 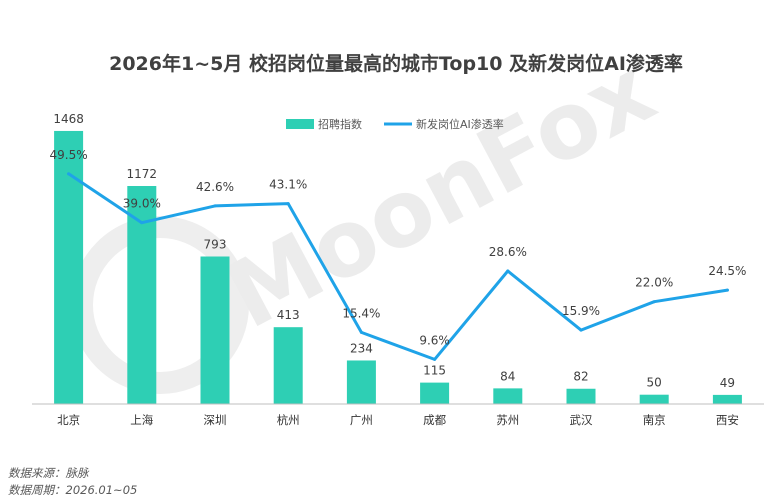 What do you see at coordinates (654, 283) in the screenshot?
I see `line-value-label: 22.0%` at bounding box center [654, 283].